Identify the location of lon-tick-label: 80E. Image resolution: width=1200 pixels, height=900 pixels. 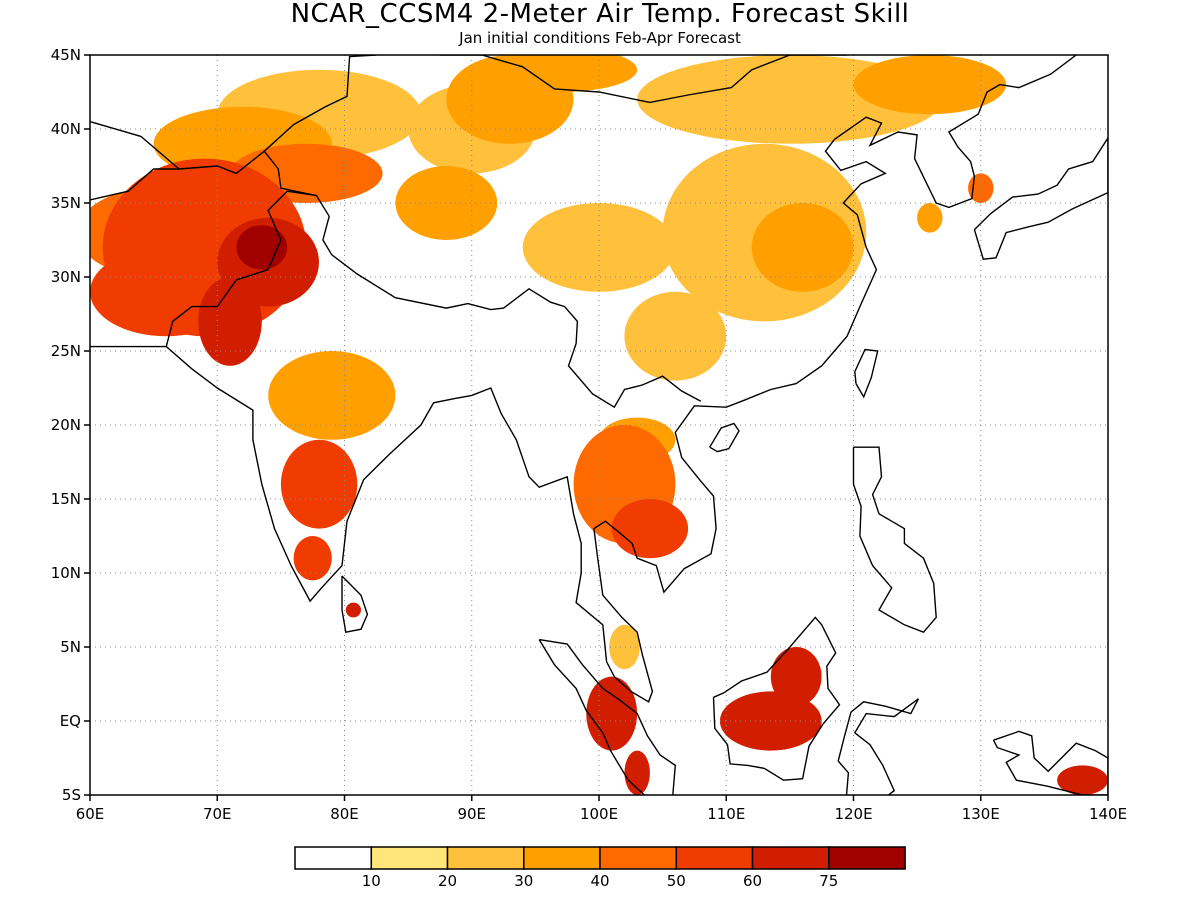
(344, 814).